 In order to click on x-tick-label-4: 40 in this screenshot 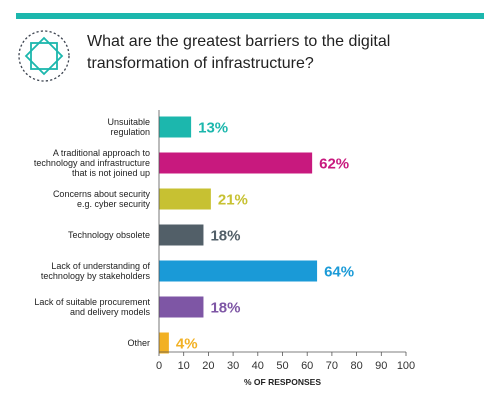, I will do `click(258, 366)`.